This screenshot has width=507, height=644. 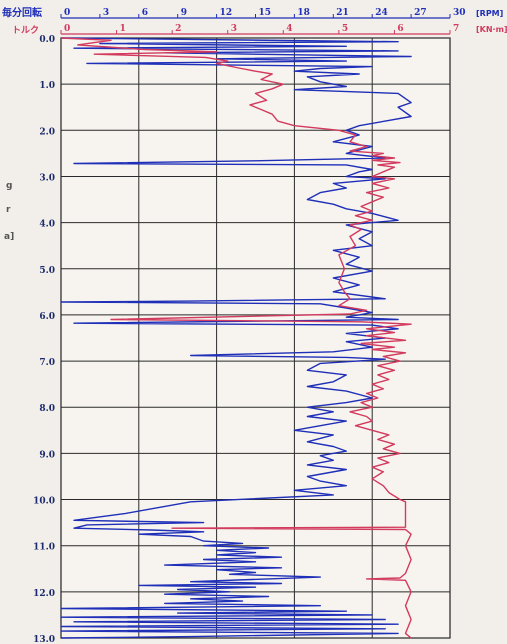 What do you see at coordinates (44, 502) in the screenshot?
I see `depth-tick-label: 10.0` at bounding box center [44, 502].